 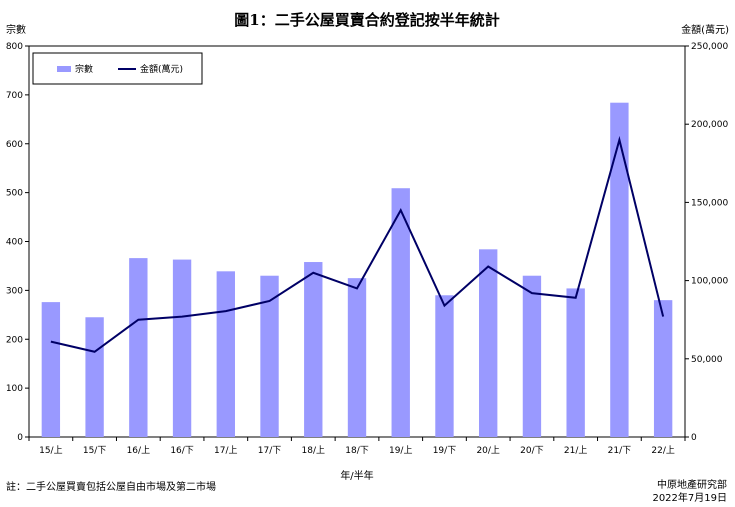 What do you see at coordinates (356, 475) in the screenshot?
I see `x-axis-label: 年/半年` at bounding box center [356, 475].